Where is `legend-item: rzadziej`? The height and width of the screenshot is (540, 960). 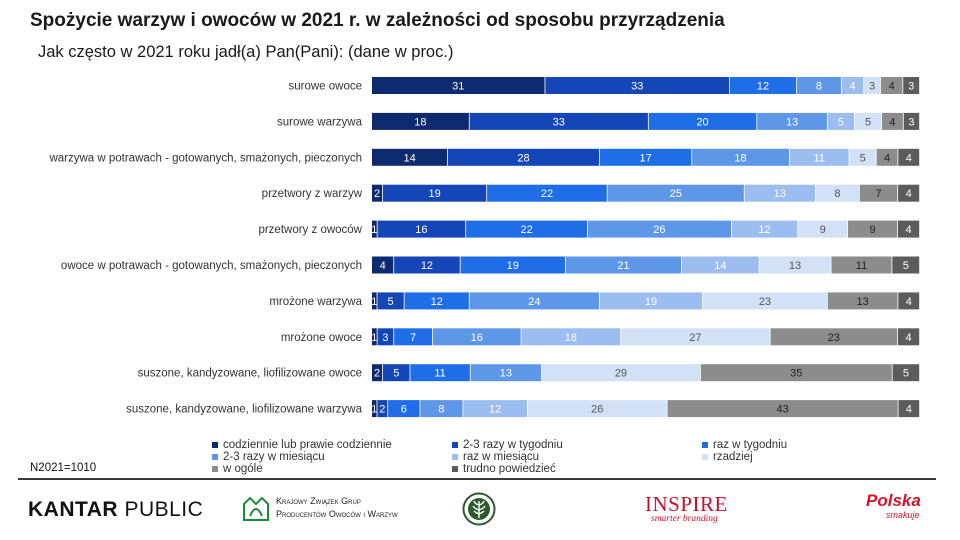 legend-item: rzadziej is located at coordinates (817, 457).